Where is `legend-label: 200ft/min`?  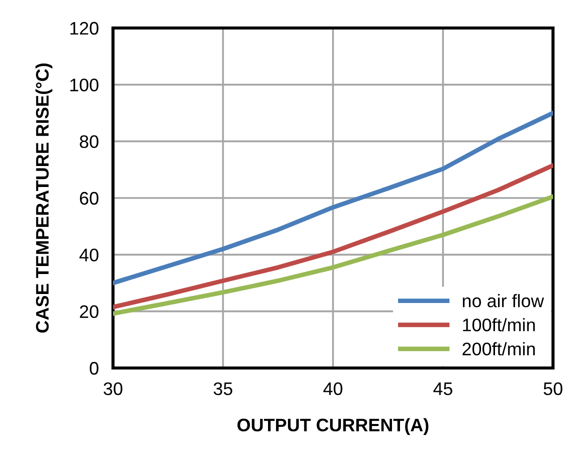
legend-label: 200ft/min is located at coordinates (498, 349).